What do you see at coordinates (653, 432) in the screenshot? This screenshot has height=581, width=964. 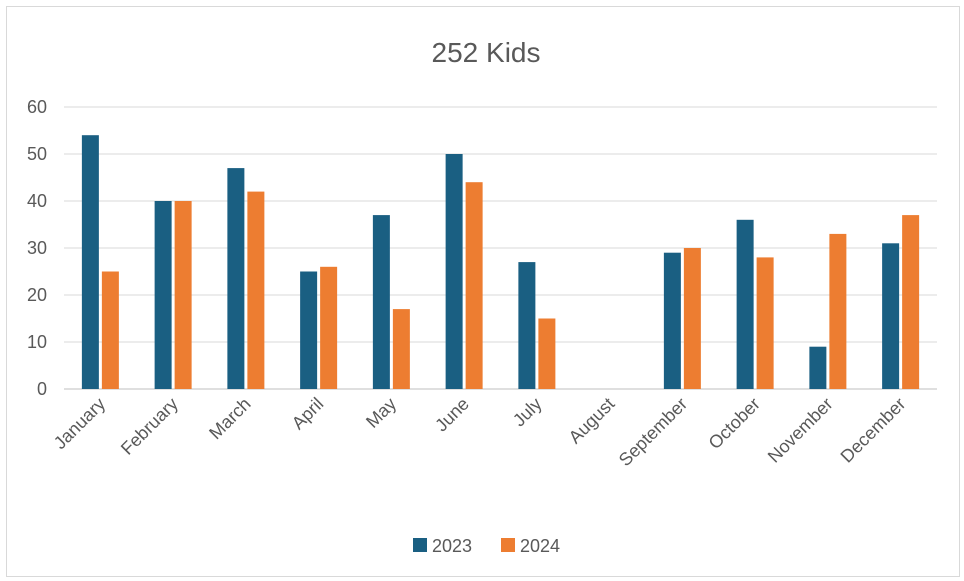 I see `x-tick-label: September` at bounding box center [653, 432].